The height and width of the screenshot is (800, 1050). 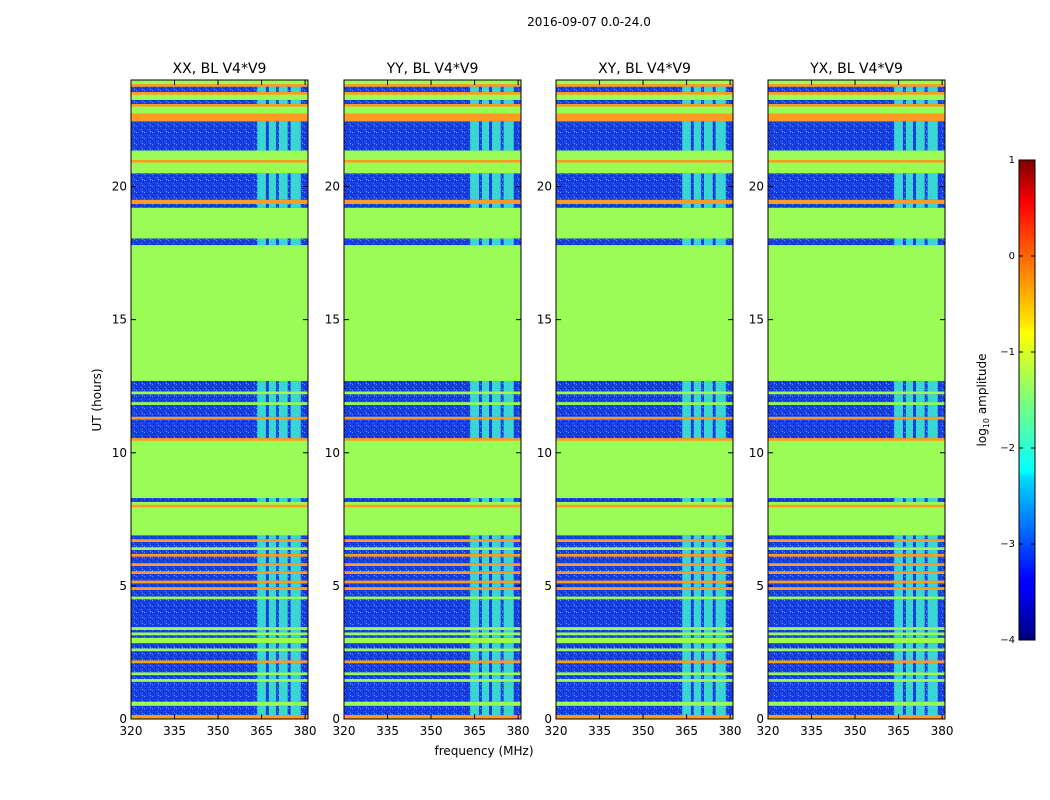 What do you see at coordinates (119, 187) in the screenshot?
I see `y-tick-label: 20` at bounding box center [119, 187].